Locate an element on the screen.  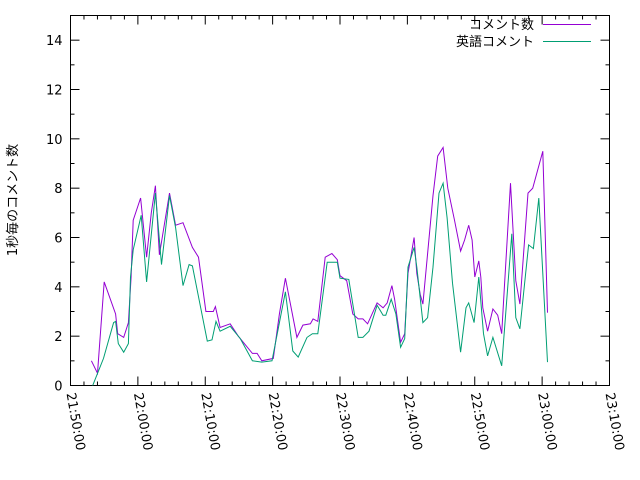
y-tick-label: 2 is located at coordinates (58, 337).